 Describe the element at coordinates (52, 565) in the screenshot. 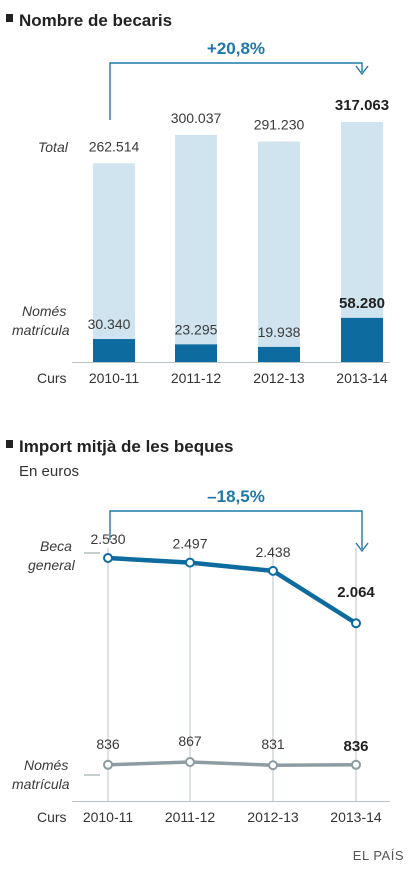

I see `label-beca-2: general` at that location.